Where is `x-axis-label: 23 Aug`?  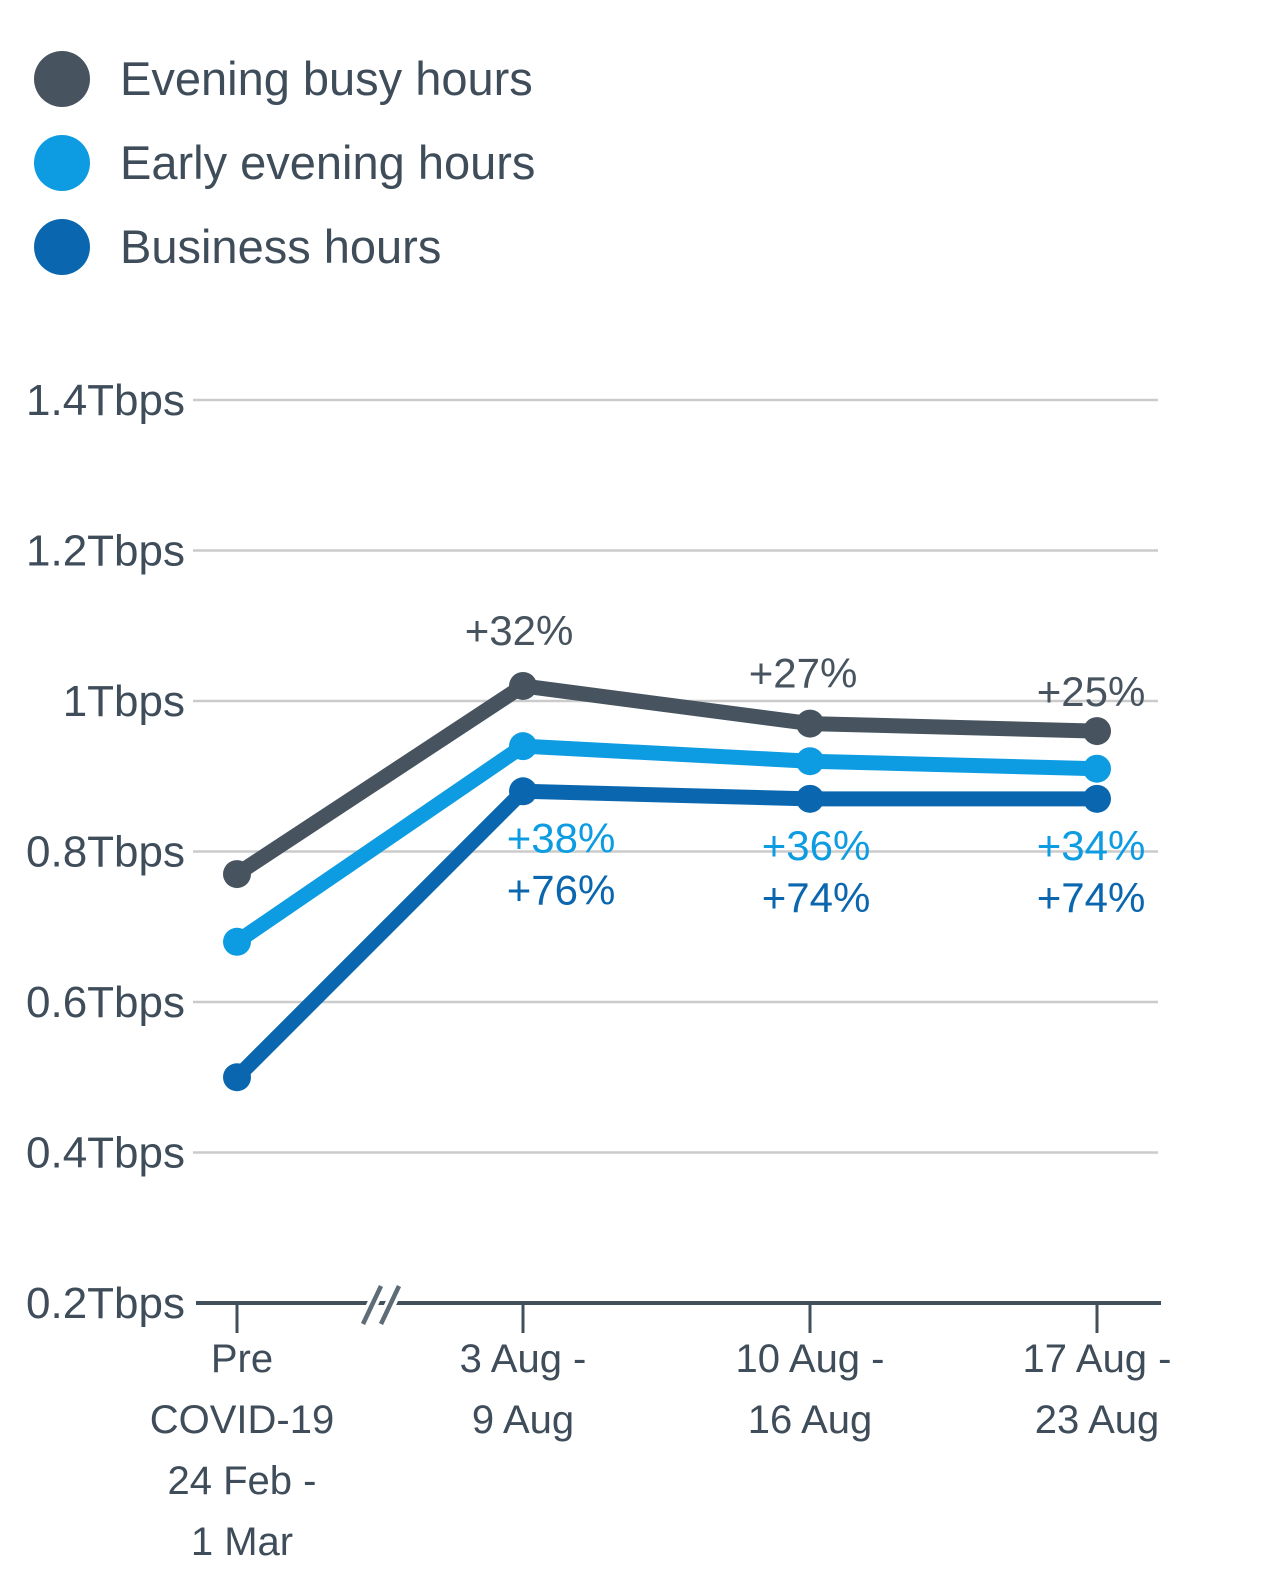
x-axis-label: 23 Aug is located at coordinates (1097, 1420).